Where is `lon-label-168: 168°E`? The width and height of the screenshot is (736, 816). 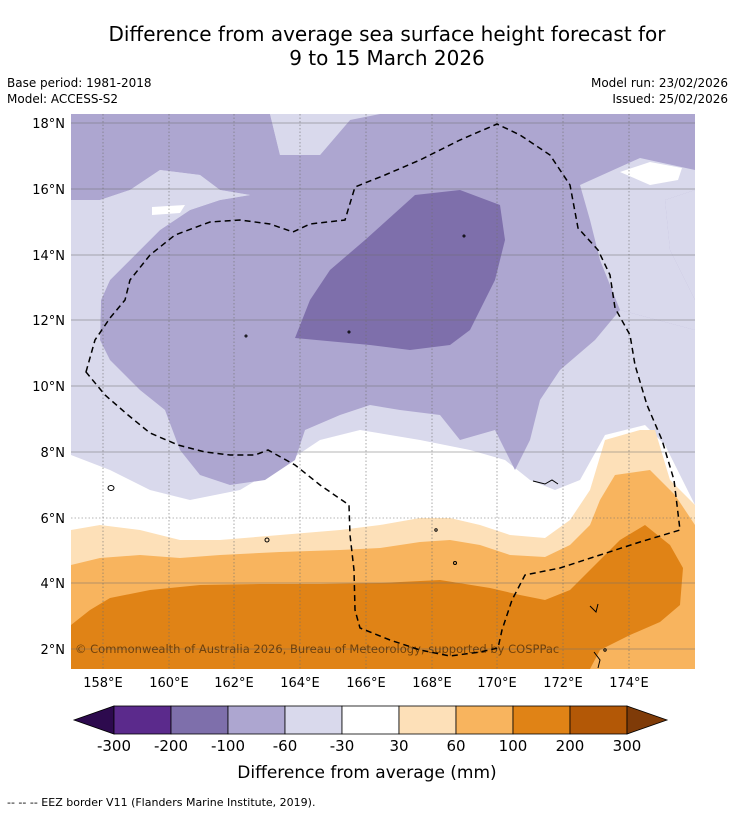
lon-label-168: 168°E is located at coordinates (432, 683).